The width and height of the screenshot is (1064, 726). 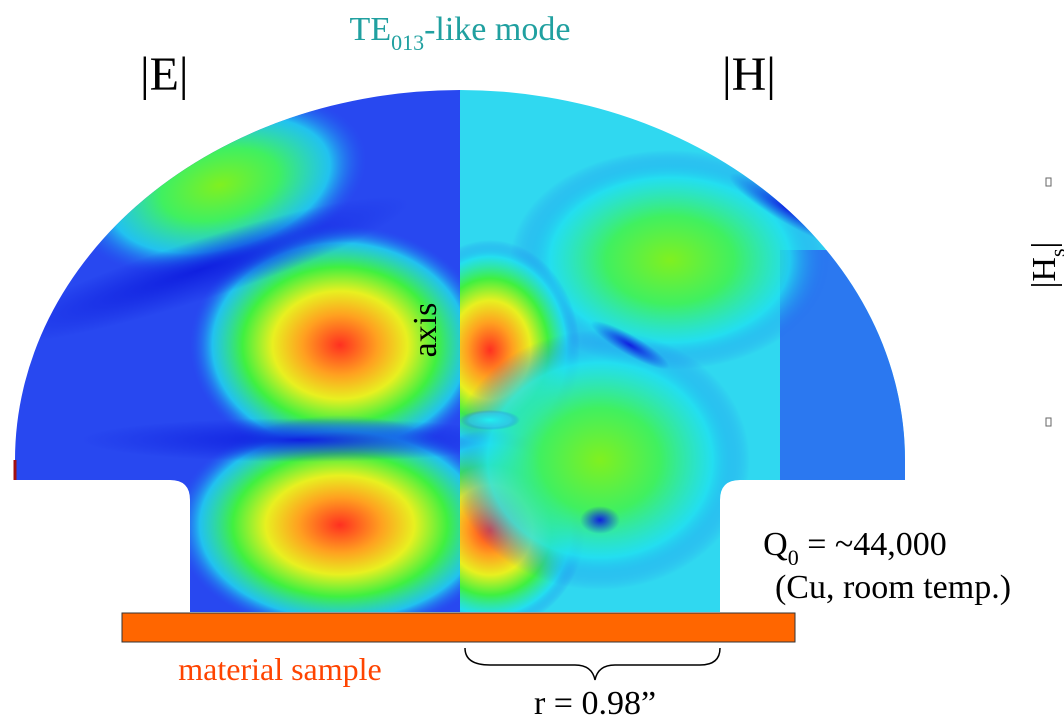 What do you see at coordinates (592, 664) in the screenshot?
I see `radius-brace` at bounding box center [592, 664].